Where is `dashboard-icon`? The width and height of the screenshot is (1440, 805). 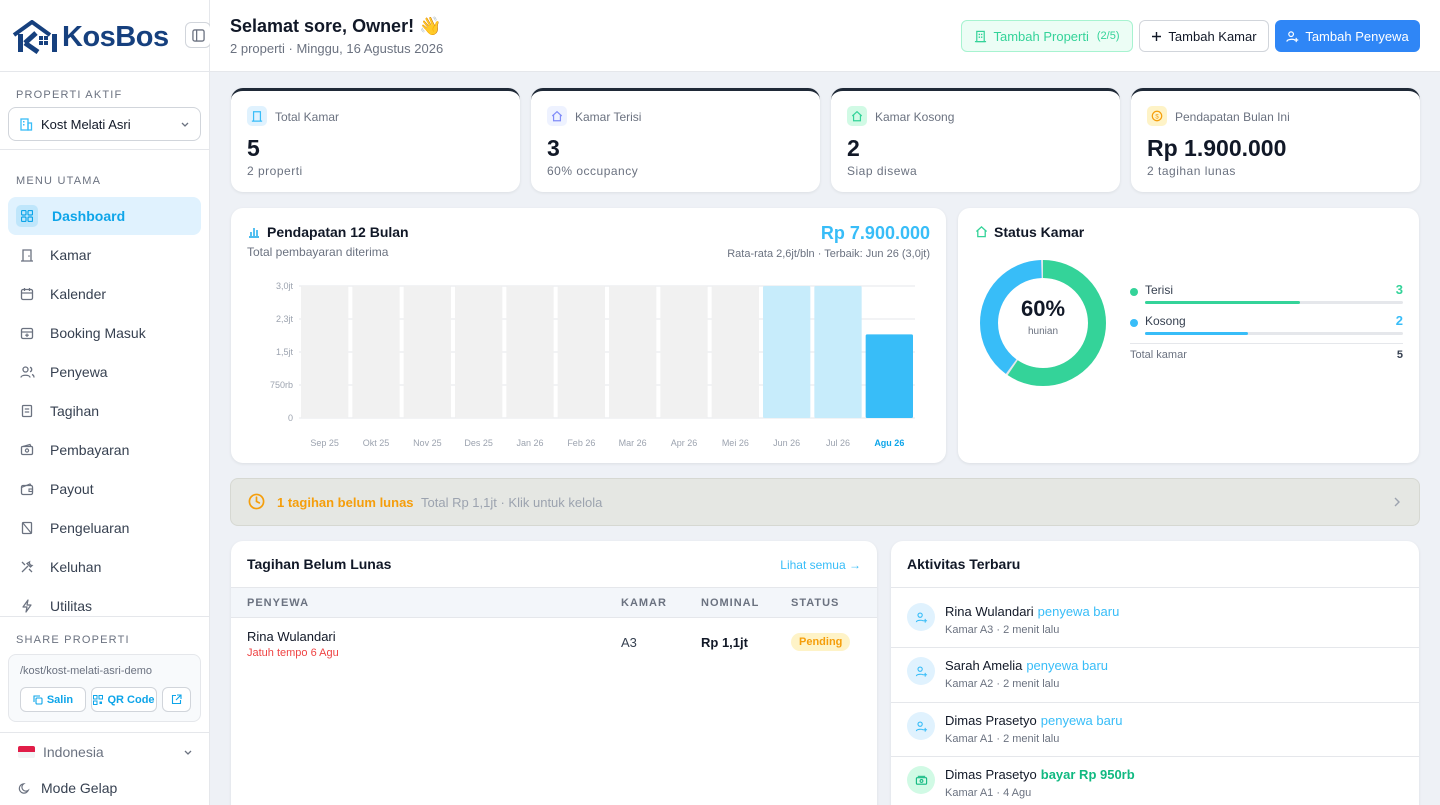 dashboard-icon is located at coordinates (27, 216).